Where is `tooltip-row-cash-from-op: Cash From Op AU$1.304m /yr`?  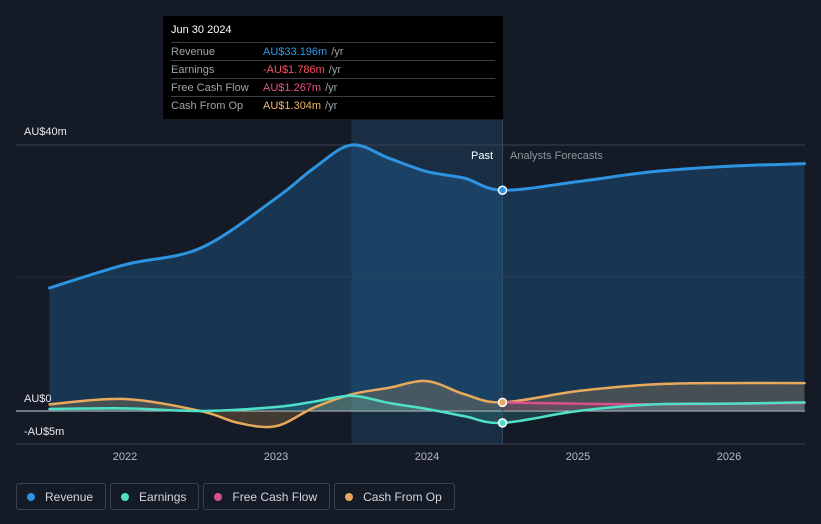 tooltip-row-cash-from-op: Cash From Op AU$1.304m /yr is located at coordinates (333, 105).